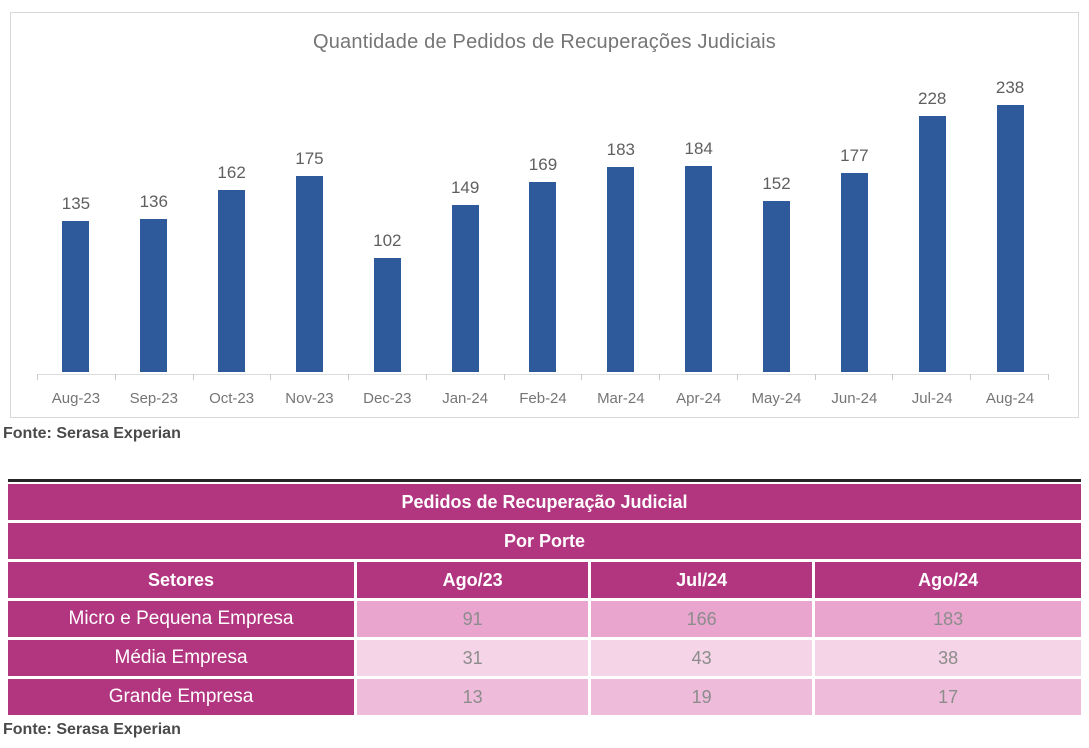 The width and height of the screenshot is (1089, 748). I want to click on table-column-header: Ago/23, so click(473, 580).